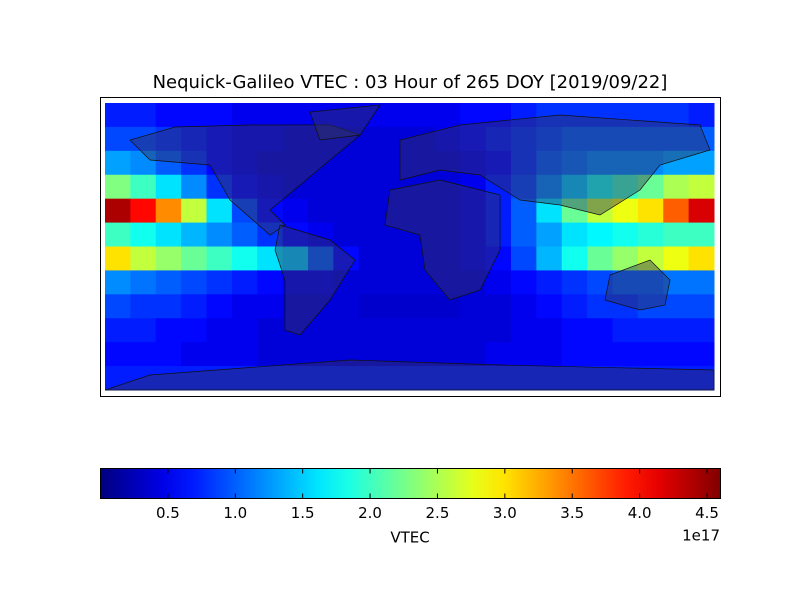  I want to click on colorbar-tick-label: 3.0, so click(505, 513).